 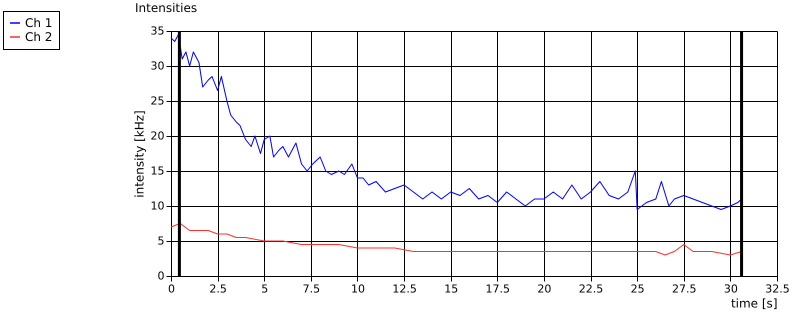 I want to click on y-tick-label: 25, so click(x=157, y=101).